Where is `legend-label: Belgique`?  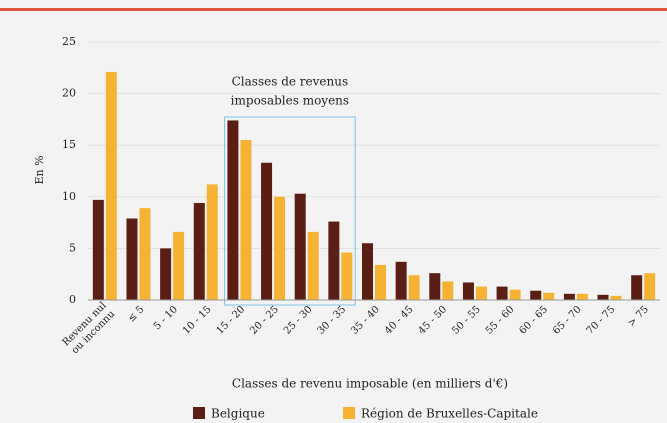 legend-label: Belgique is located at coordinates (238, 414).